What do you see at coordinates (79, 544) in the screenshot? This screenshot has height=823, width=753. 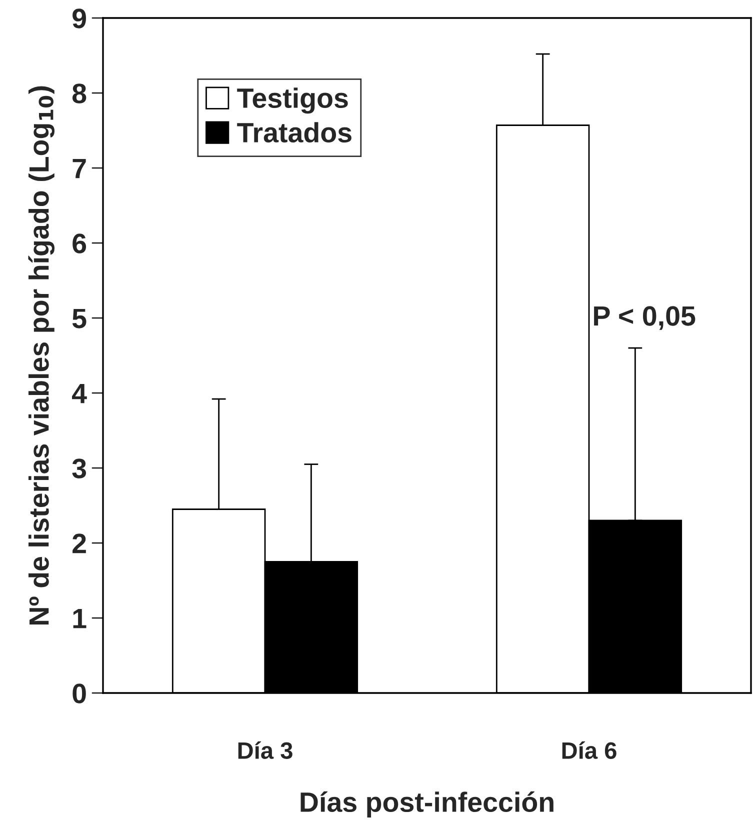 I see `y-tick-label: 2` at bounding box center [79, 544].